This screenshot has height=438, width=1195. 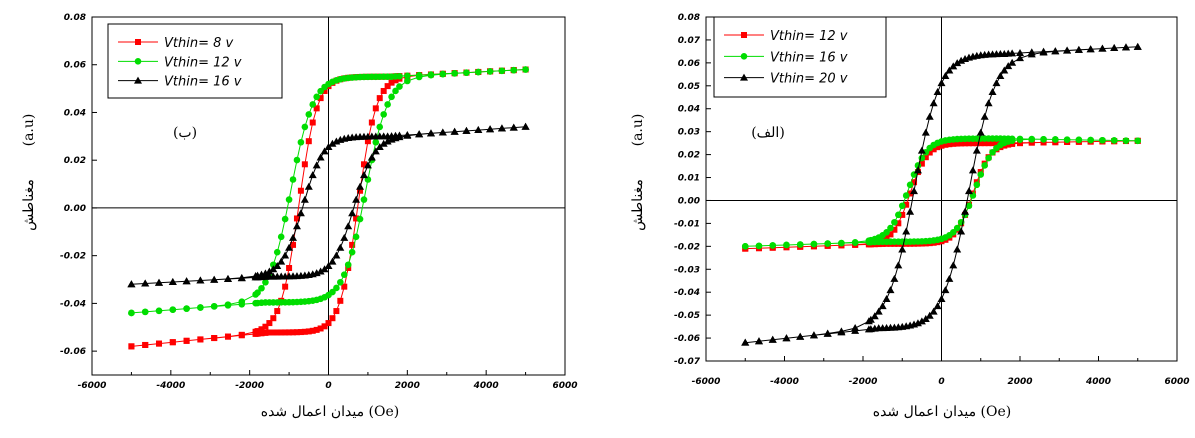 What do you see at coordinates (73, 257) in the screenshot?
I see `y-tick-label: -0.02` at bounding box center [73, 257].